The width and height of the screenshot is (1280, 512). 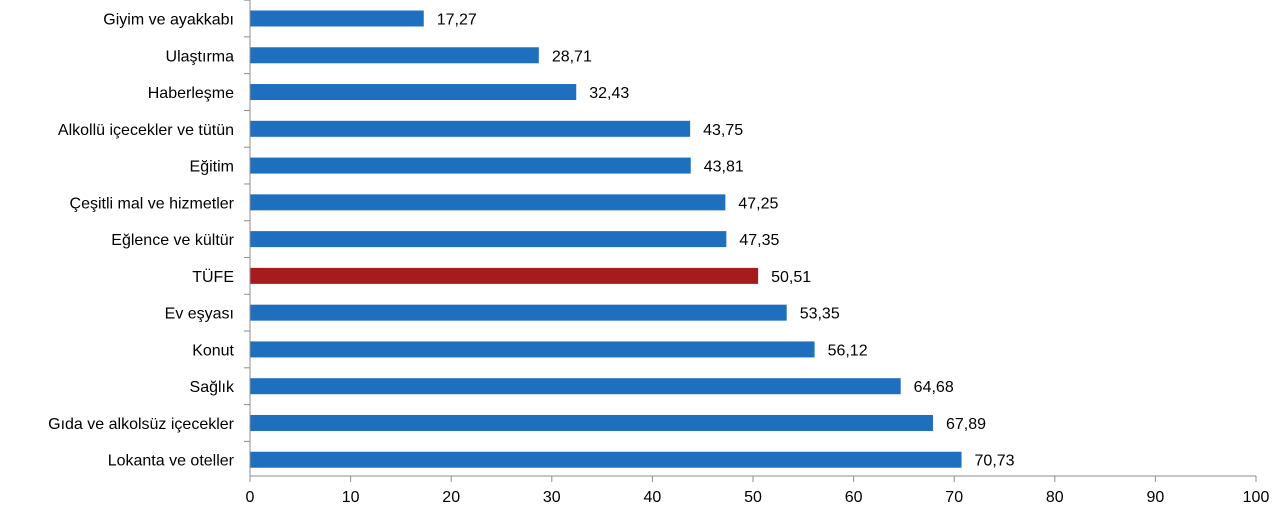 What do you see at coordinates (1156, 497) in the screenshot?
I see `x-tick-label-9: 90` at bounding box center [1156, 497].